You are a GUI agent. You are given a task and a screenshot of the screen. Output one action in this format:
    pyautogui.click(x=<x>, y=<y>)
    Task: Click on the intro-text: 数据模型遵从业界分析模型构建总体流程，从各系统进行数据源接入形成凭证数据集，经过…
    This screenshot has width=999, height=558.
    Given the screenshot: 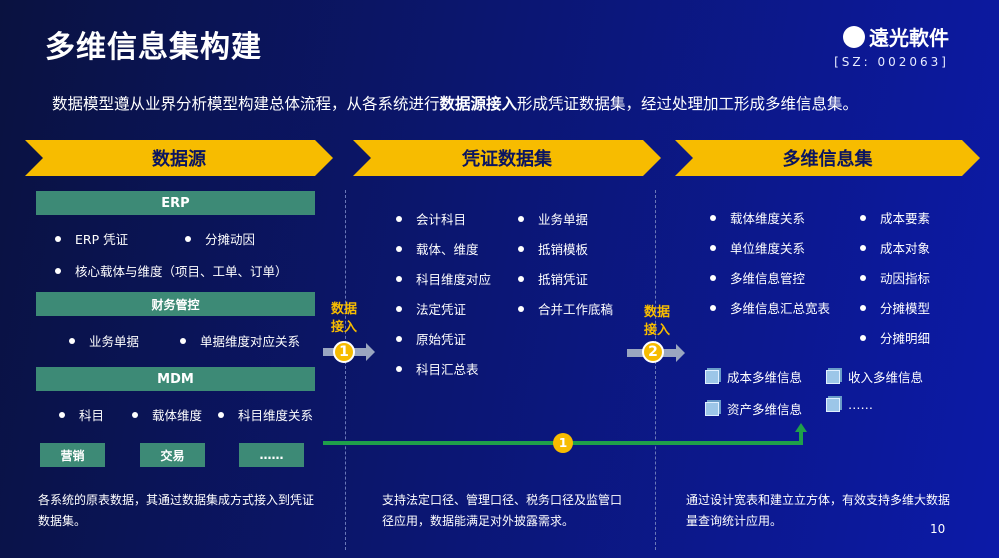 What is the action you would take?
    pyautogui.click(x=455, y=104)
    